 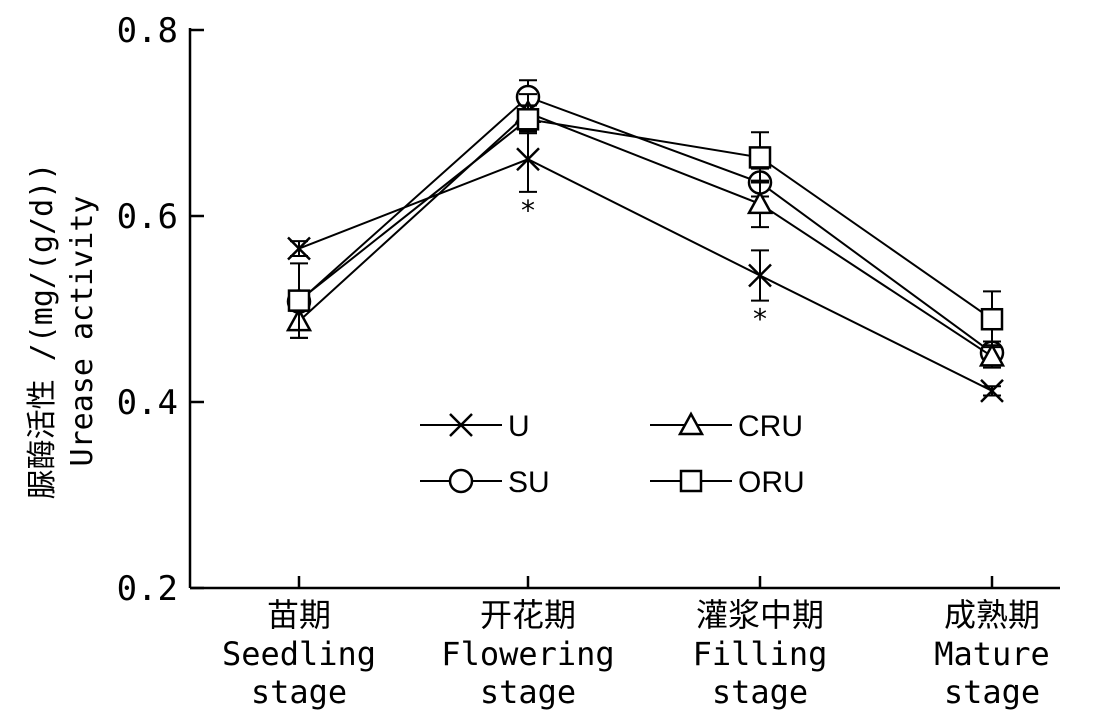 What do you see at coordinates (528, 615) in the screenshot?
I see `category-label-zh: 开花期` at bounding box center [528, 615].